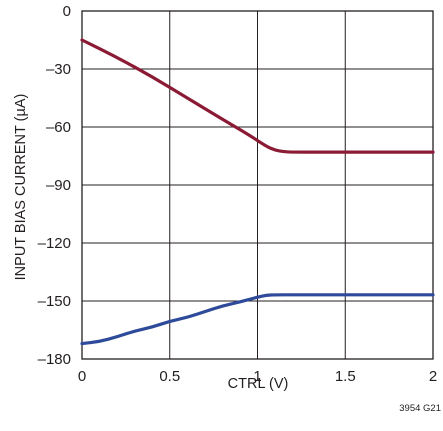 The image size is (443, 431). I want to click on y-tick-label: –30, so click(58, 69).